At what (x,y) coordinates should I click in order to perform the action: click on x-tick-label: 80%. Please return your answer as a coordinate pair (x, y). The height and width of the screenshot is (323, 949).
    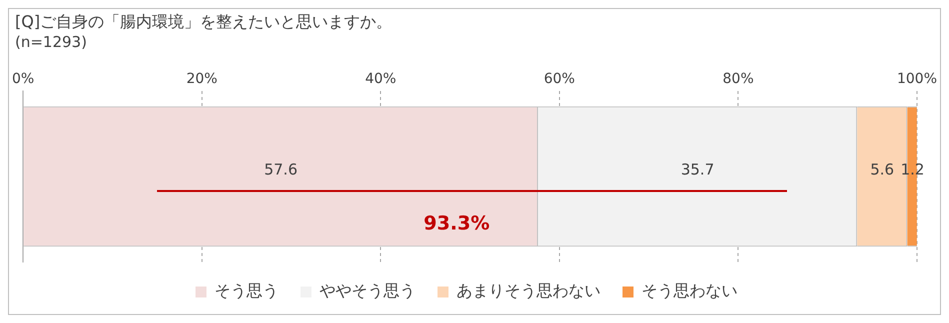
    Looking at the image, I should click on (738, 79).